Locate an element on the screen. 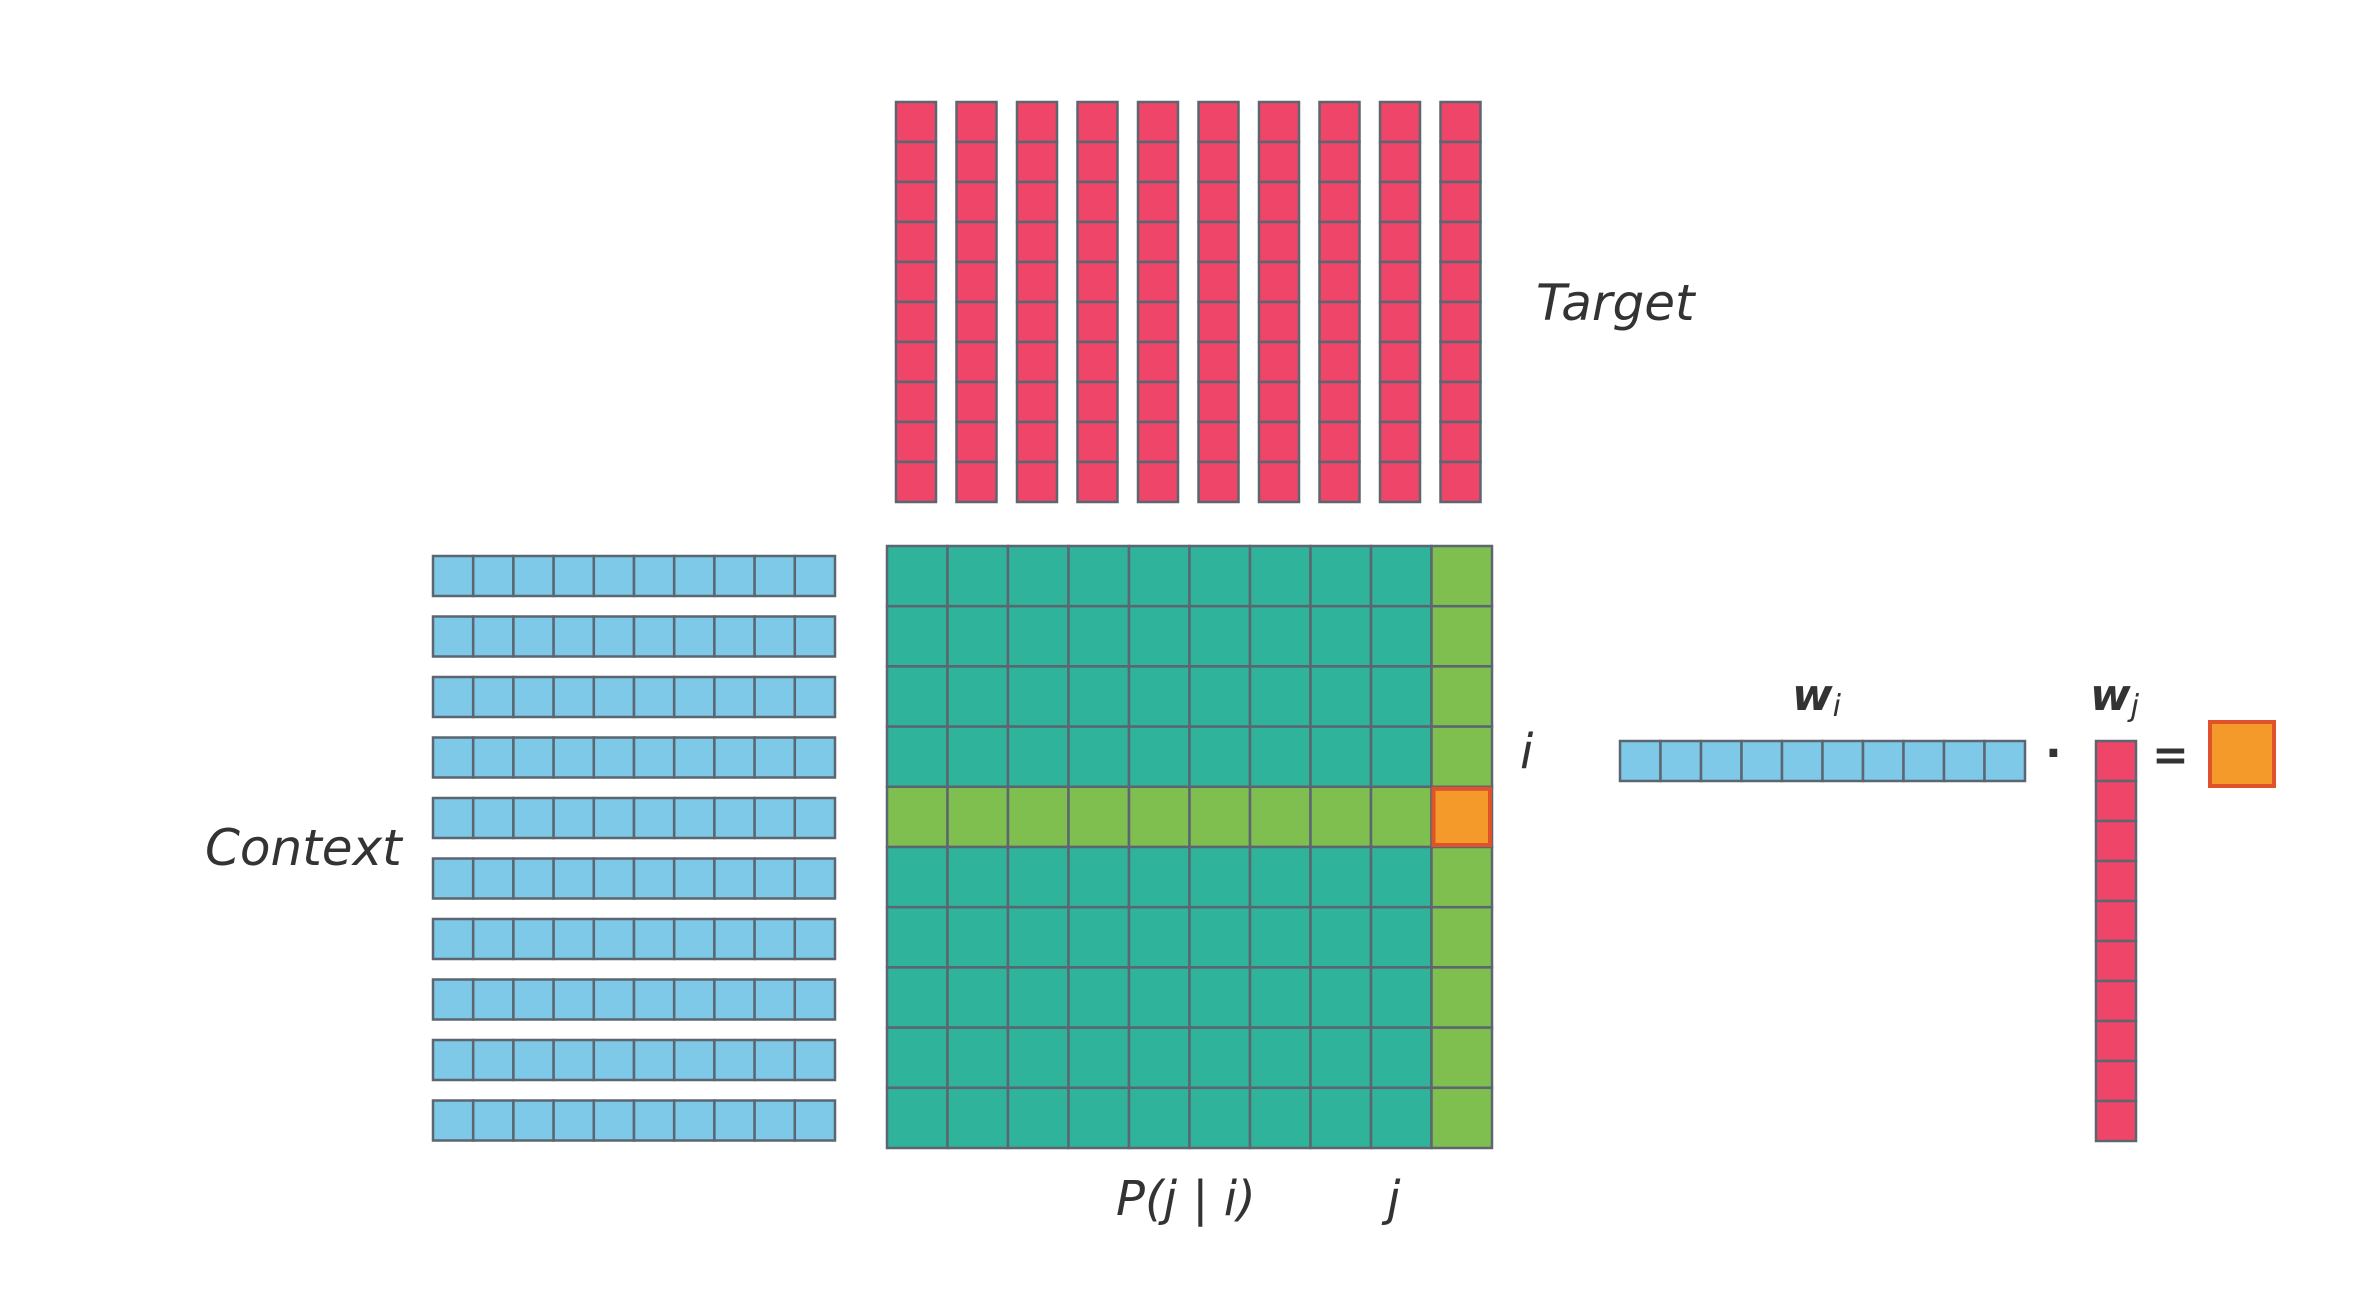 This screenshot has height=1316, width=2368. wi-label: wi is located at coordinates (1817, 697).